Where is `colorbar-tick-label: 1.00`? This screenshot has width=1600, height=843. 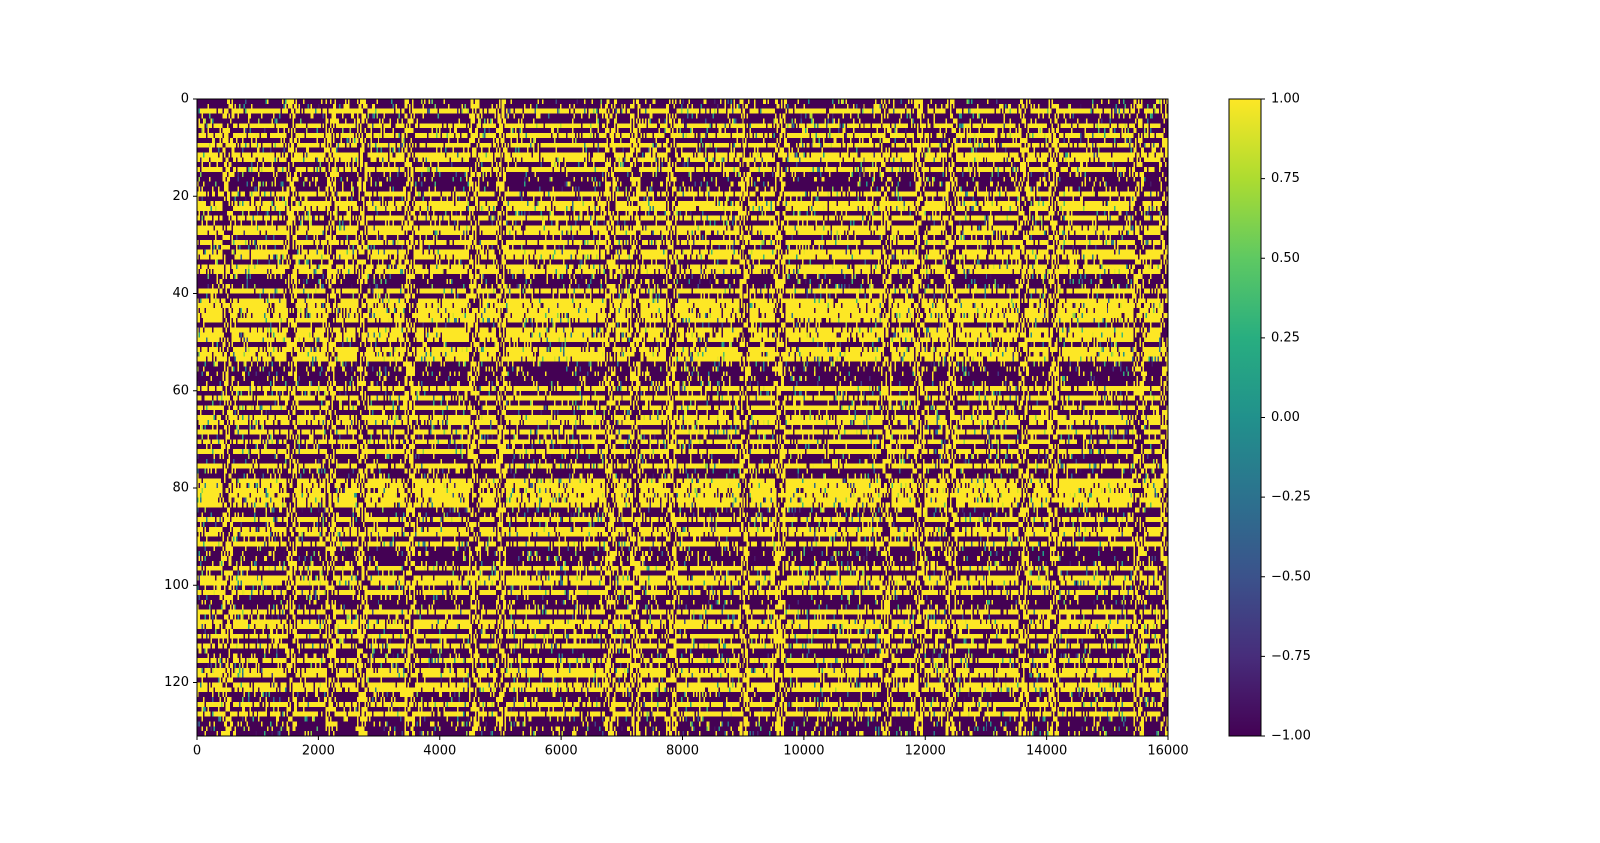
colorbar-tick-label: 1.00 is located at coordinates (1285, 99).